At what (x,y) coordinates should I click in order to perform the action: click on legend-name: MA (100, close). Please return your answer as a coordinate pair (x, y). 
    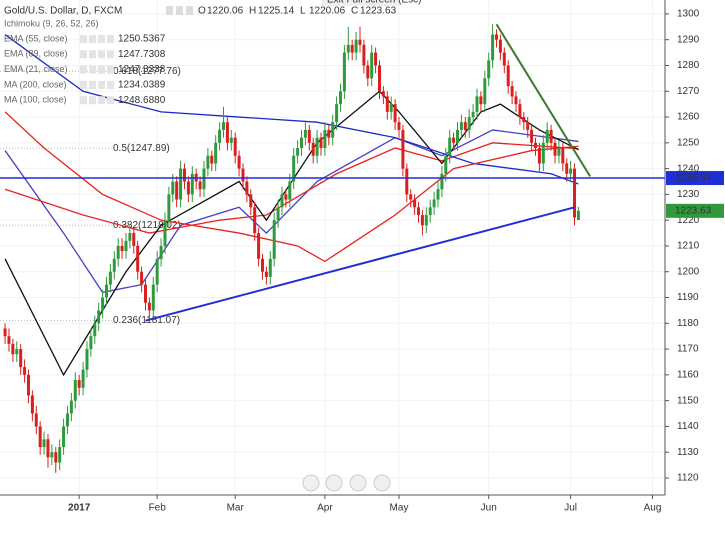
    Looking at the image, I should click on (35, 100).